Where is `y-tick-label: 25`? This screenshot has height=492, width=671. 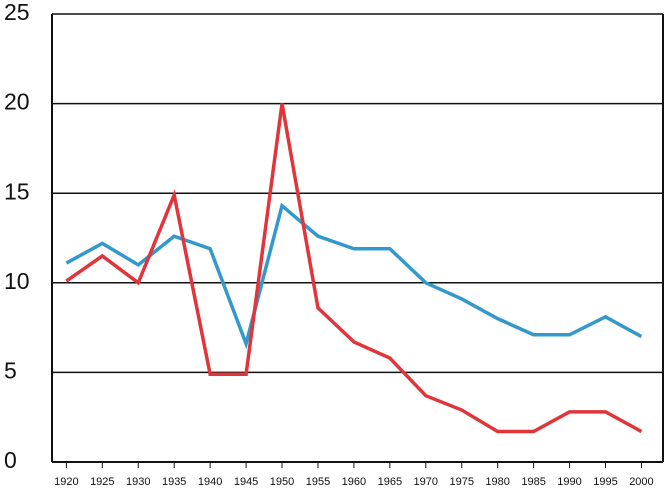
y-tick-label: 25 is located at coordinates (17, 12).